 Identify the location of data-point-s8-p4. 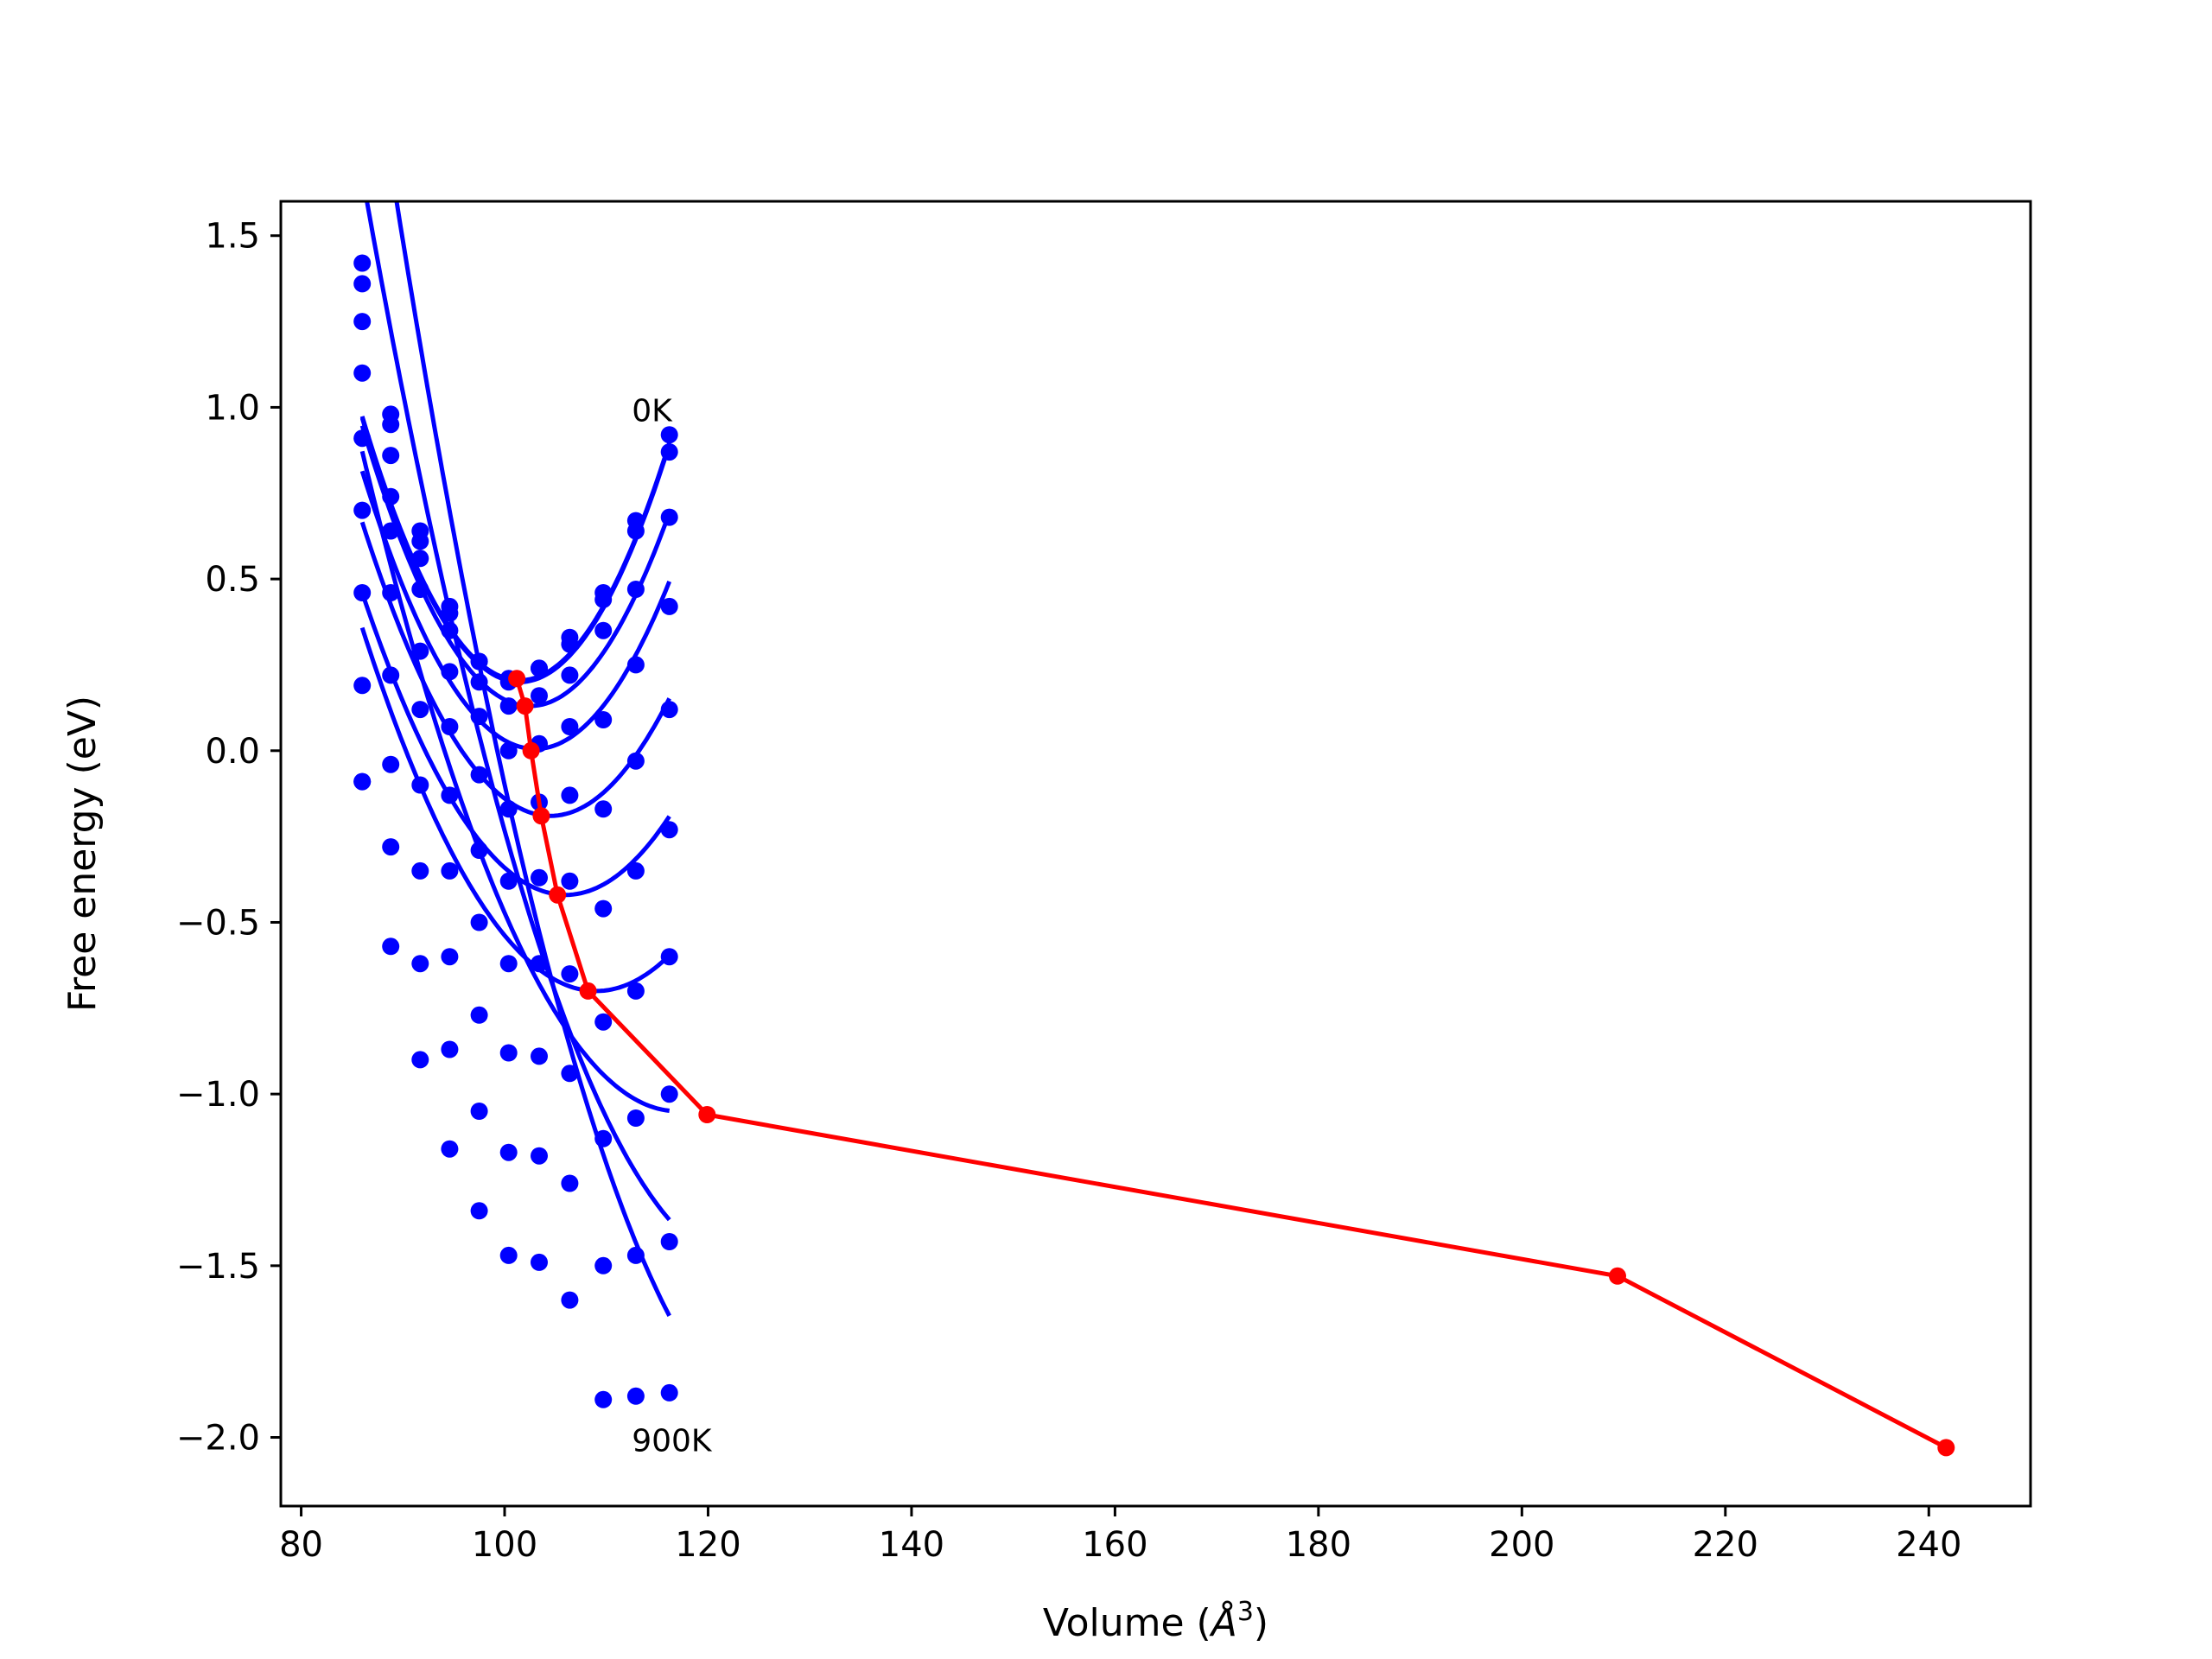
(479, 1111).